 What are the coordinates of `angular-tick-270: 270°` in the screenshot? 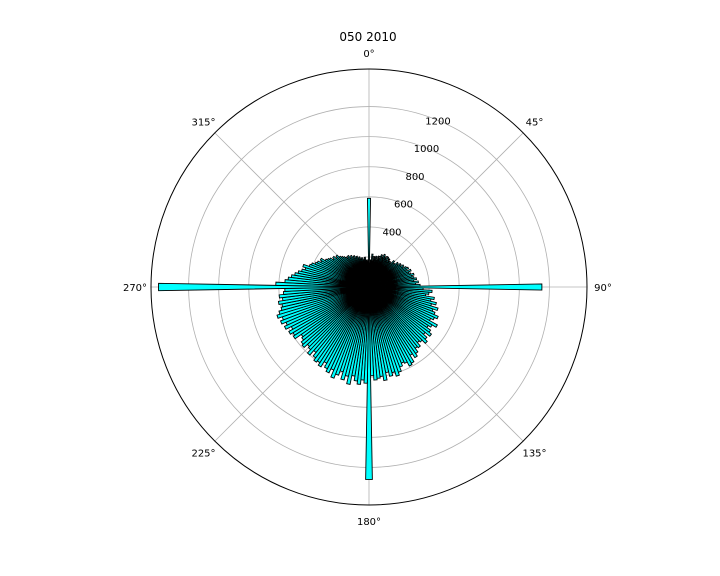 It's located at (135, 288).